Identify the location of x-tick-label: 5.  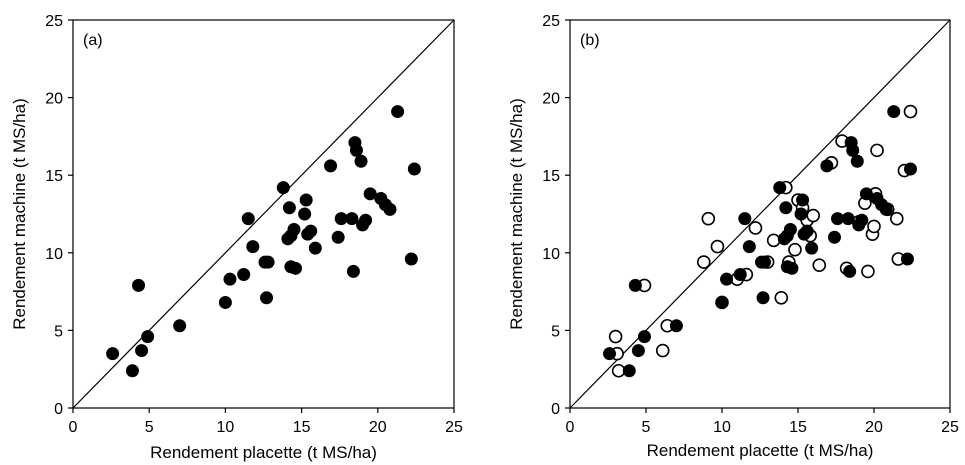
(646, 427).